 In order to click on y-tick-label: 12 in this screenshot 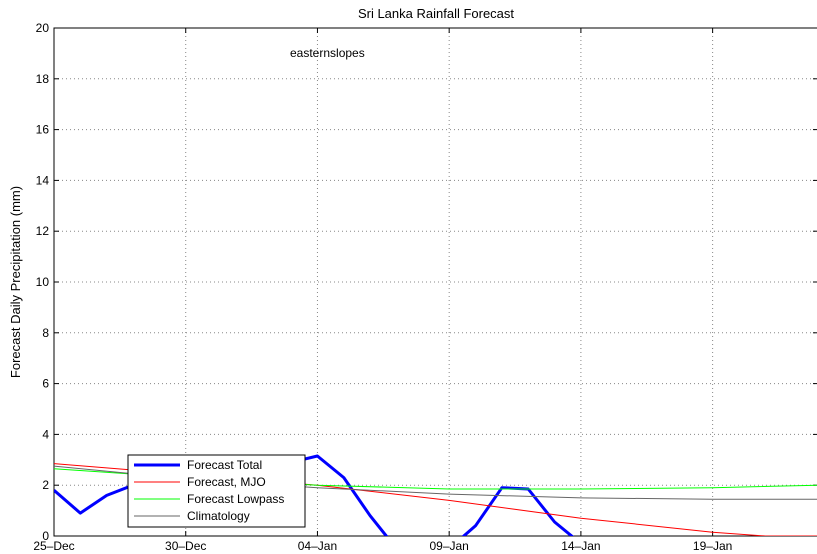, I will do `click(43, 231)`.